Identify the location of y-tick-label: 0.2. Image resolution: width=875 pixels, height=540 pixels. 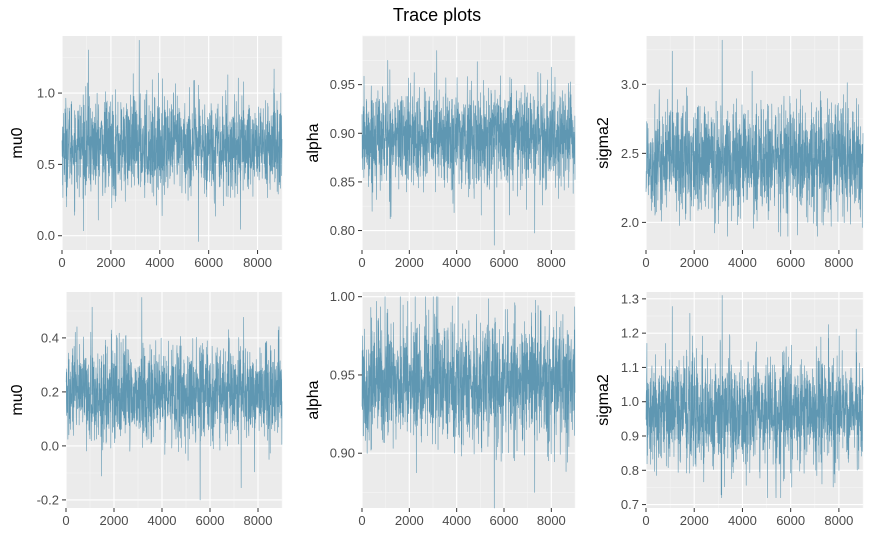
(50, 391).